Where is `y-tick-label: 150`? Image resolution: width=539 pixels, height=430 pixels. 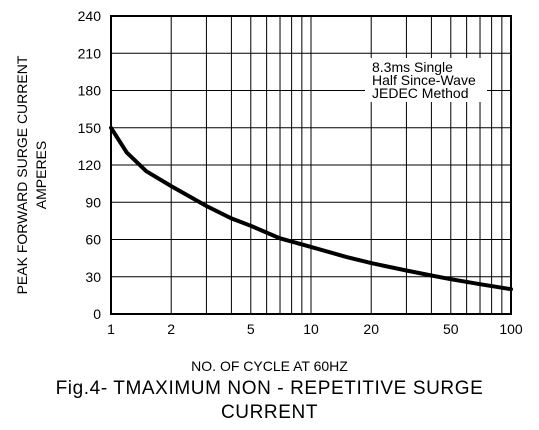
y-tick-label: 150 is located at coordinates (90, 128).